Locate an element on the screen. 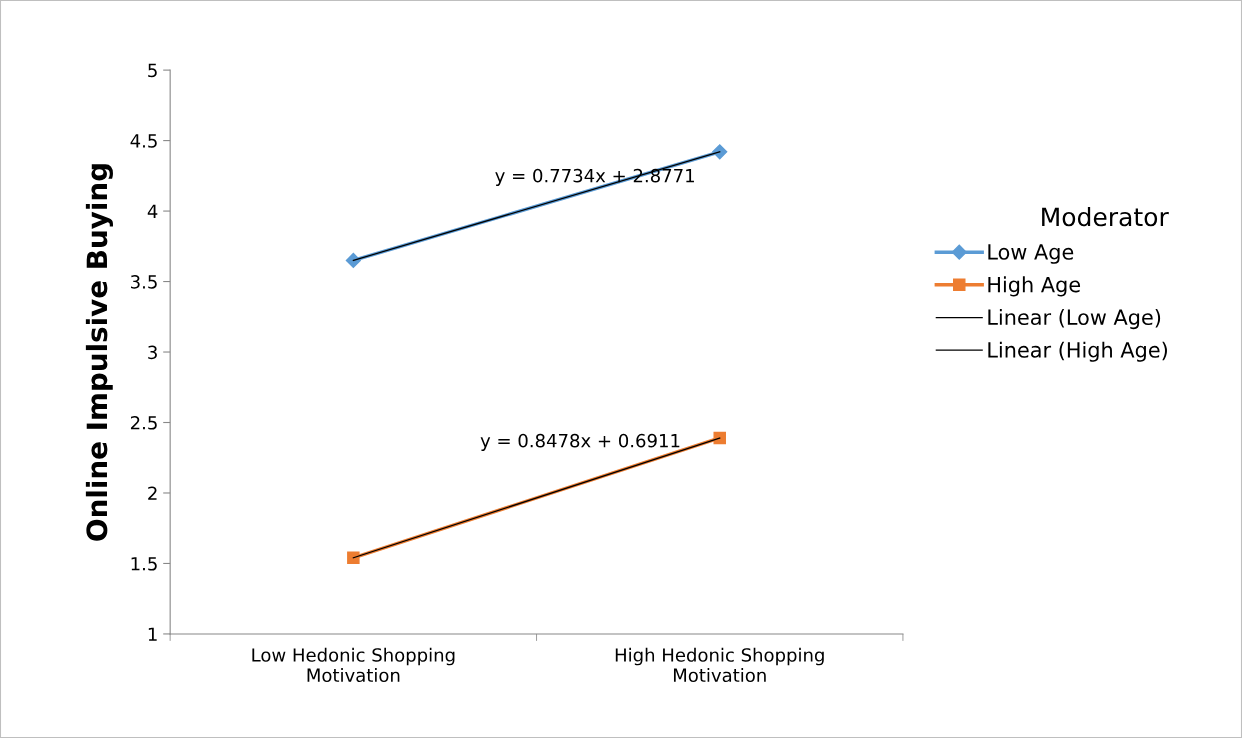 The image size is (1242, 738). y-tick-label: 1 is located at coordinates (152, 634).